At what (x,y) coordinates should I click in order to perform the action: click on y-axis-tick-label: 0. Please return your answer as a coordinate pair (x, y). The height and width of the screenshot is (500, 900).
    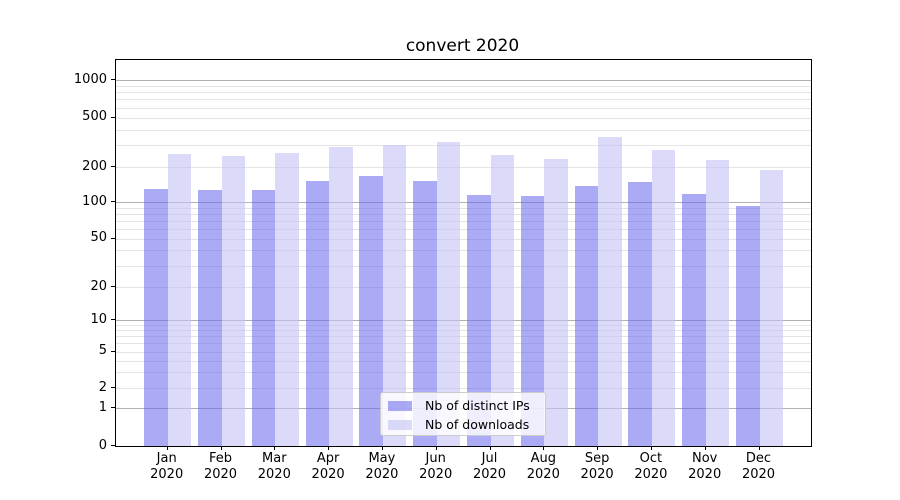
    Looking at the image, I should click on (102, 445).